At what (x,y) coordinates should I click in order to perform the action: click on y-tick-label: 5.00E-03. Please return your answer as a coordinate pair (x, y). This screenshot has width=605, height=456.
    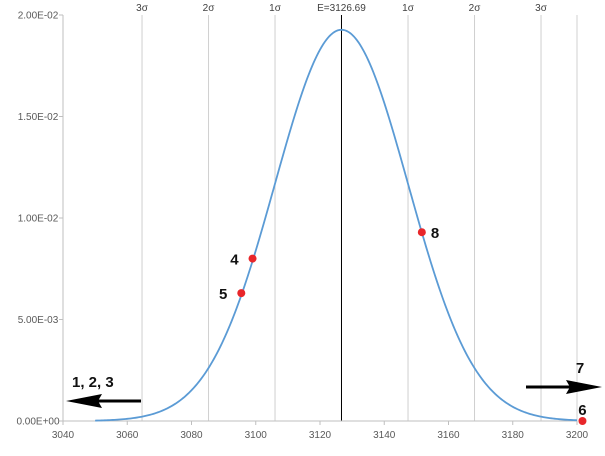
    Looking at the image, I should click on (38, 320).